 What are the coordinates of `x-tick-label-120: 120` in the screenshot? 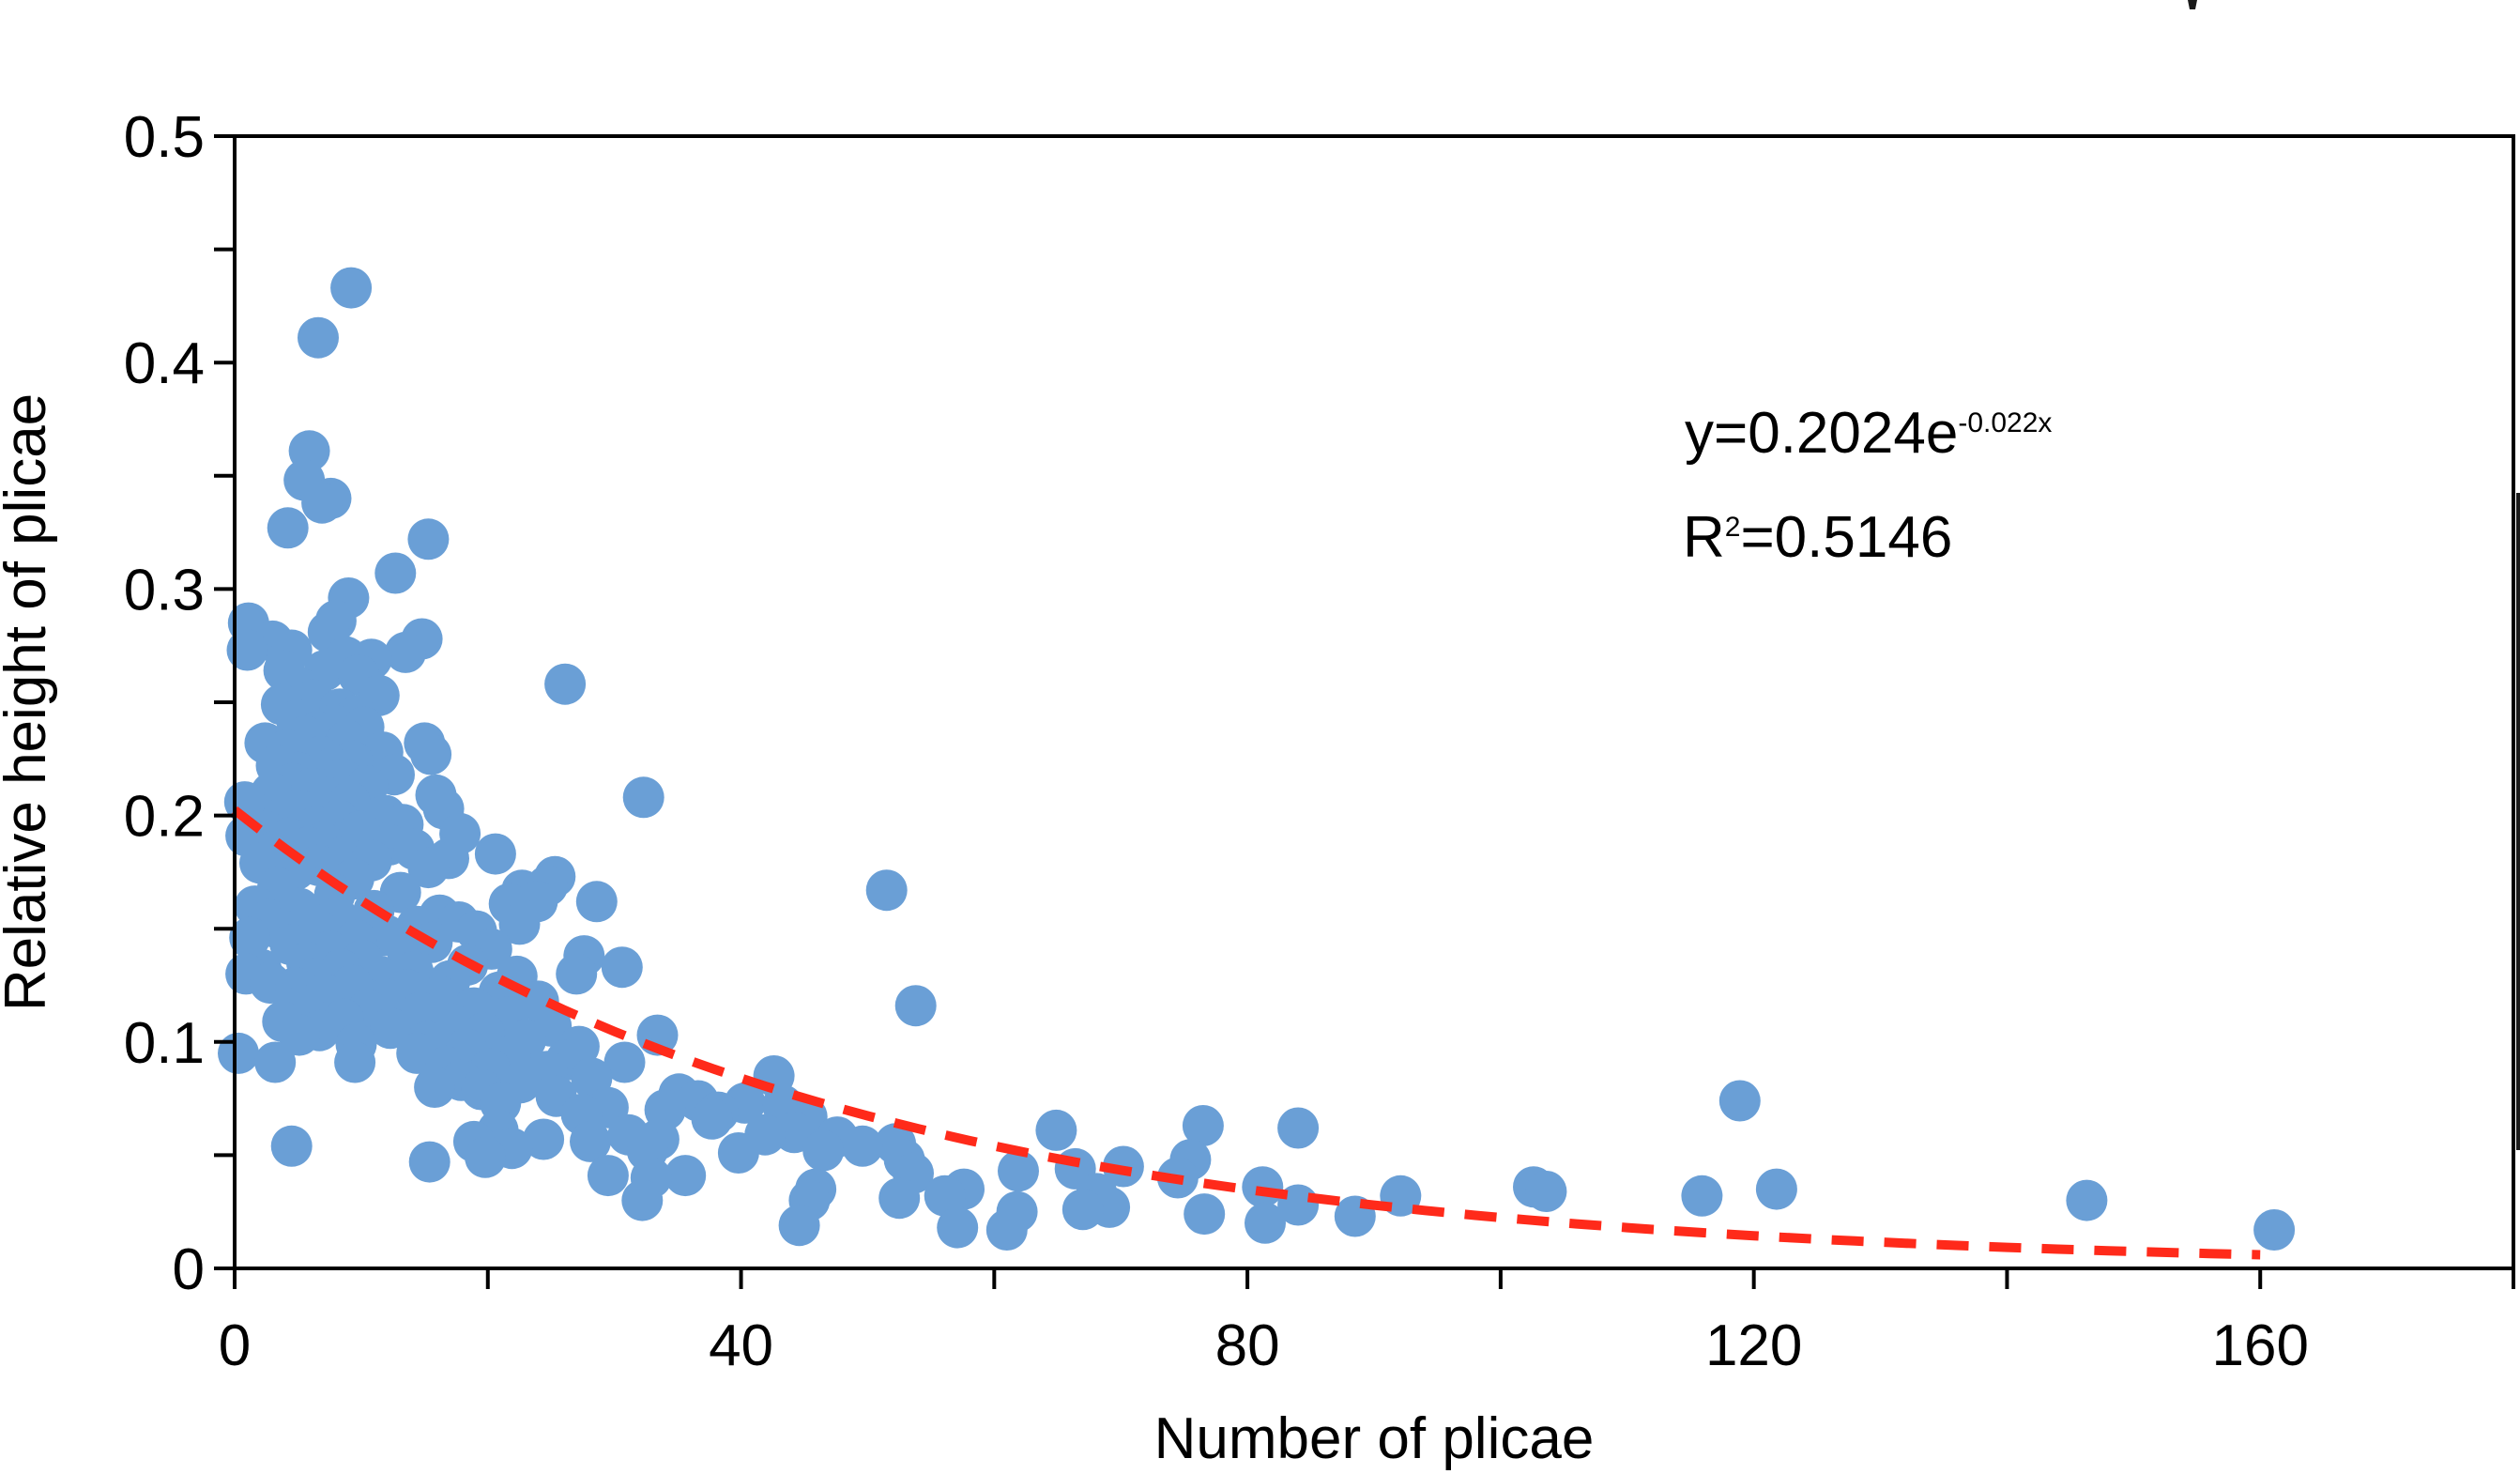 It's located at (1753, 1345).